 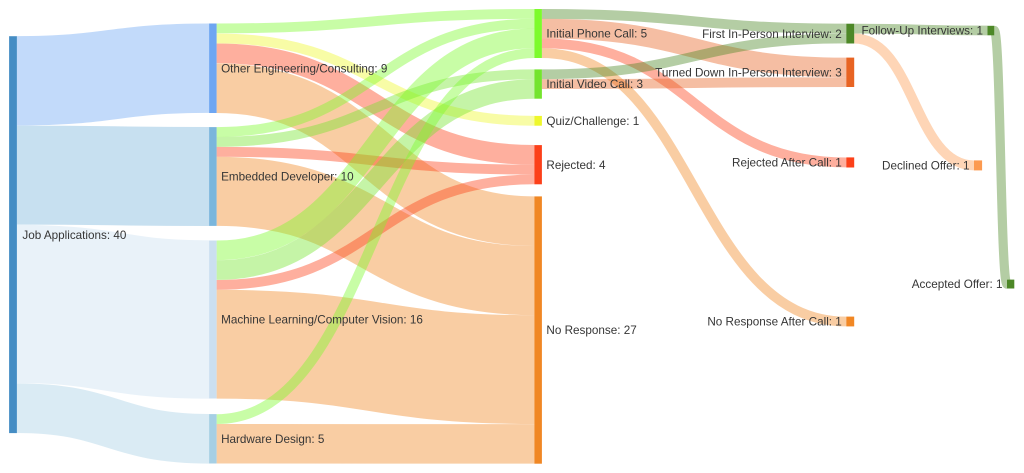 I want to click on svg-text: Hardware Design: 5, so click(x=273, y=439).